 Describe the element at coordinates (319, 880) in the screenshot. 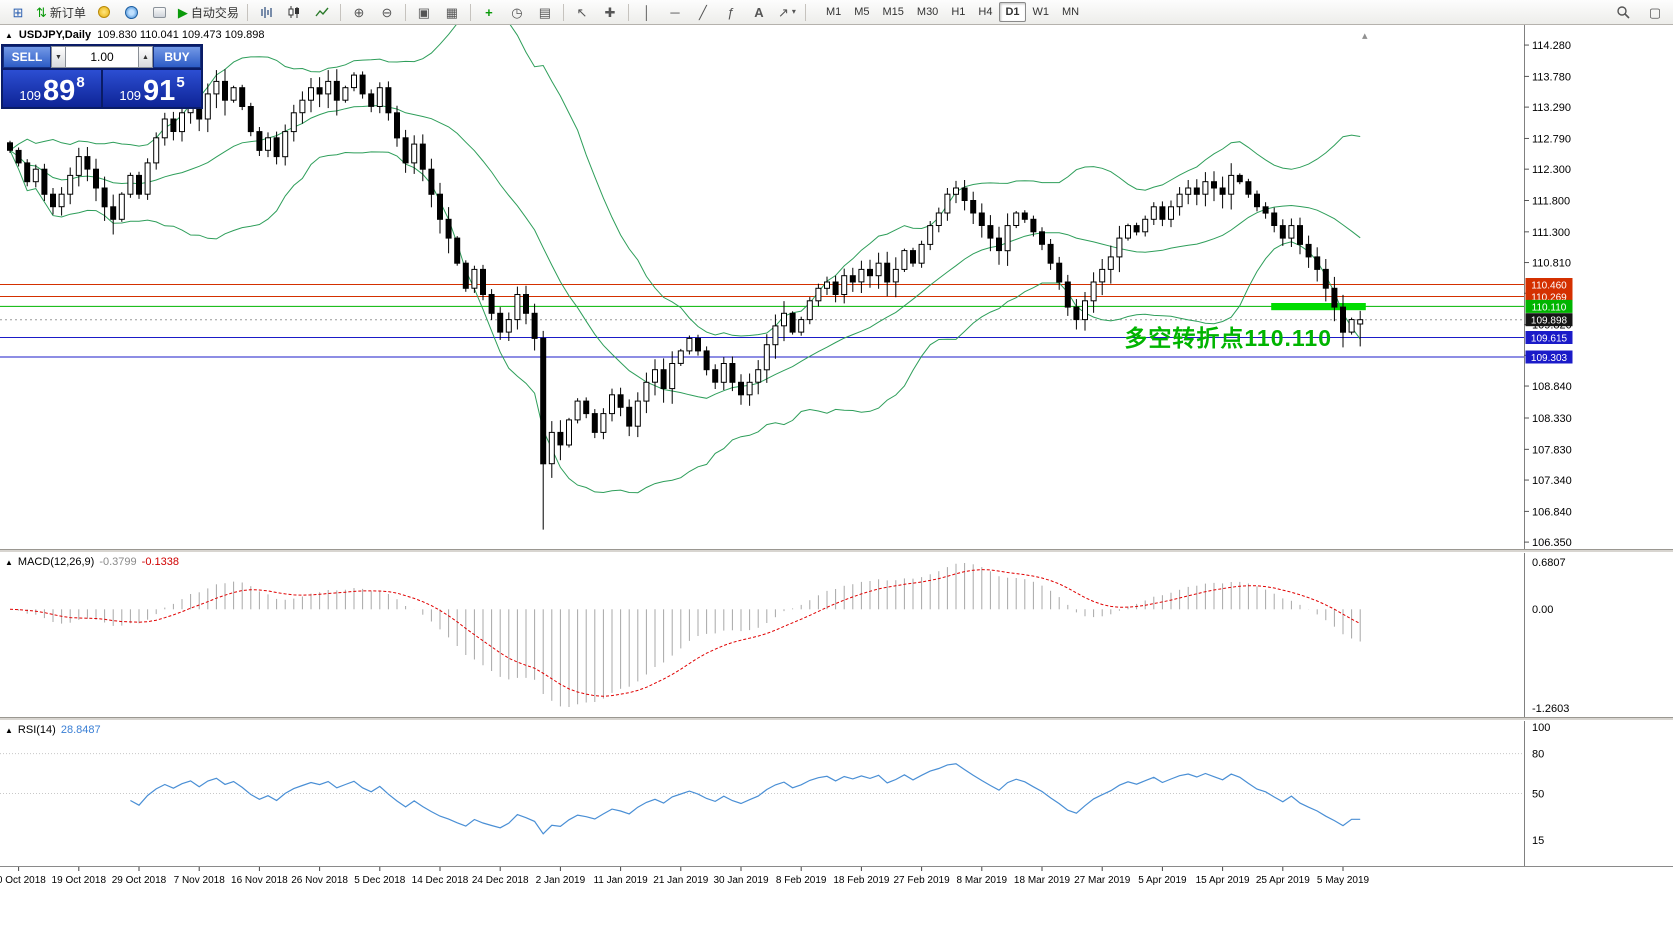

I see `date-label: 26 Nov 2018` at that location.